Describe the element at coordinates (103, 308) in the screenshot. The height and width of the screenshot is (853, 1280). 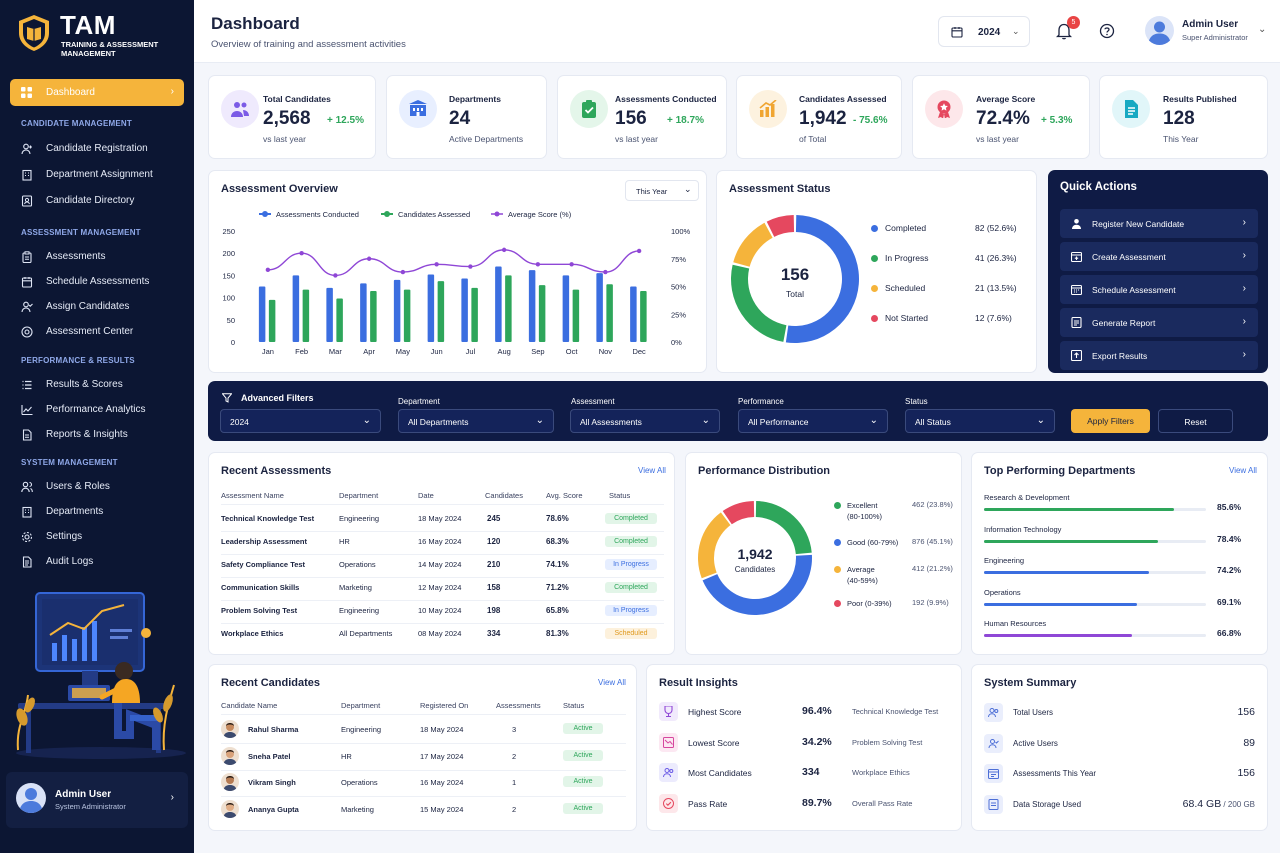
I see `sidebar-item-assign-candidates: Assign Candidates` at that location.